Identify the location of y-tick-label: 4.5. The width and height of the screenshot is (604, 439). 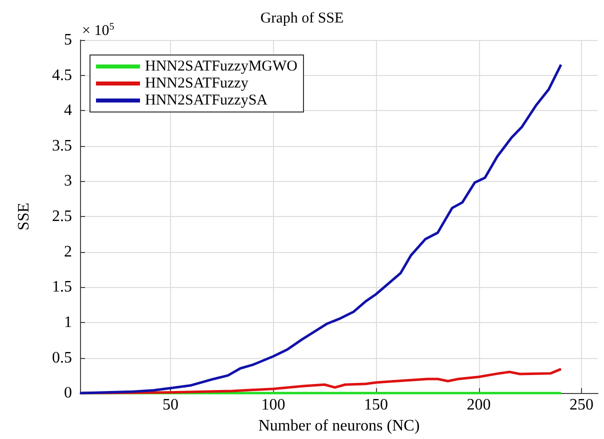
(62, 75).